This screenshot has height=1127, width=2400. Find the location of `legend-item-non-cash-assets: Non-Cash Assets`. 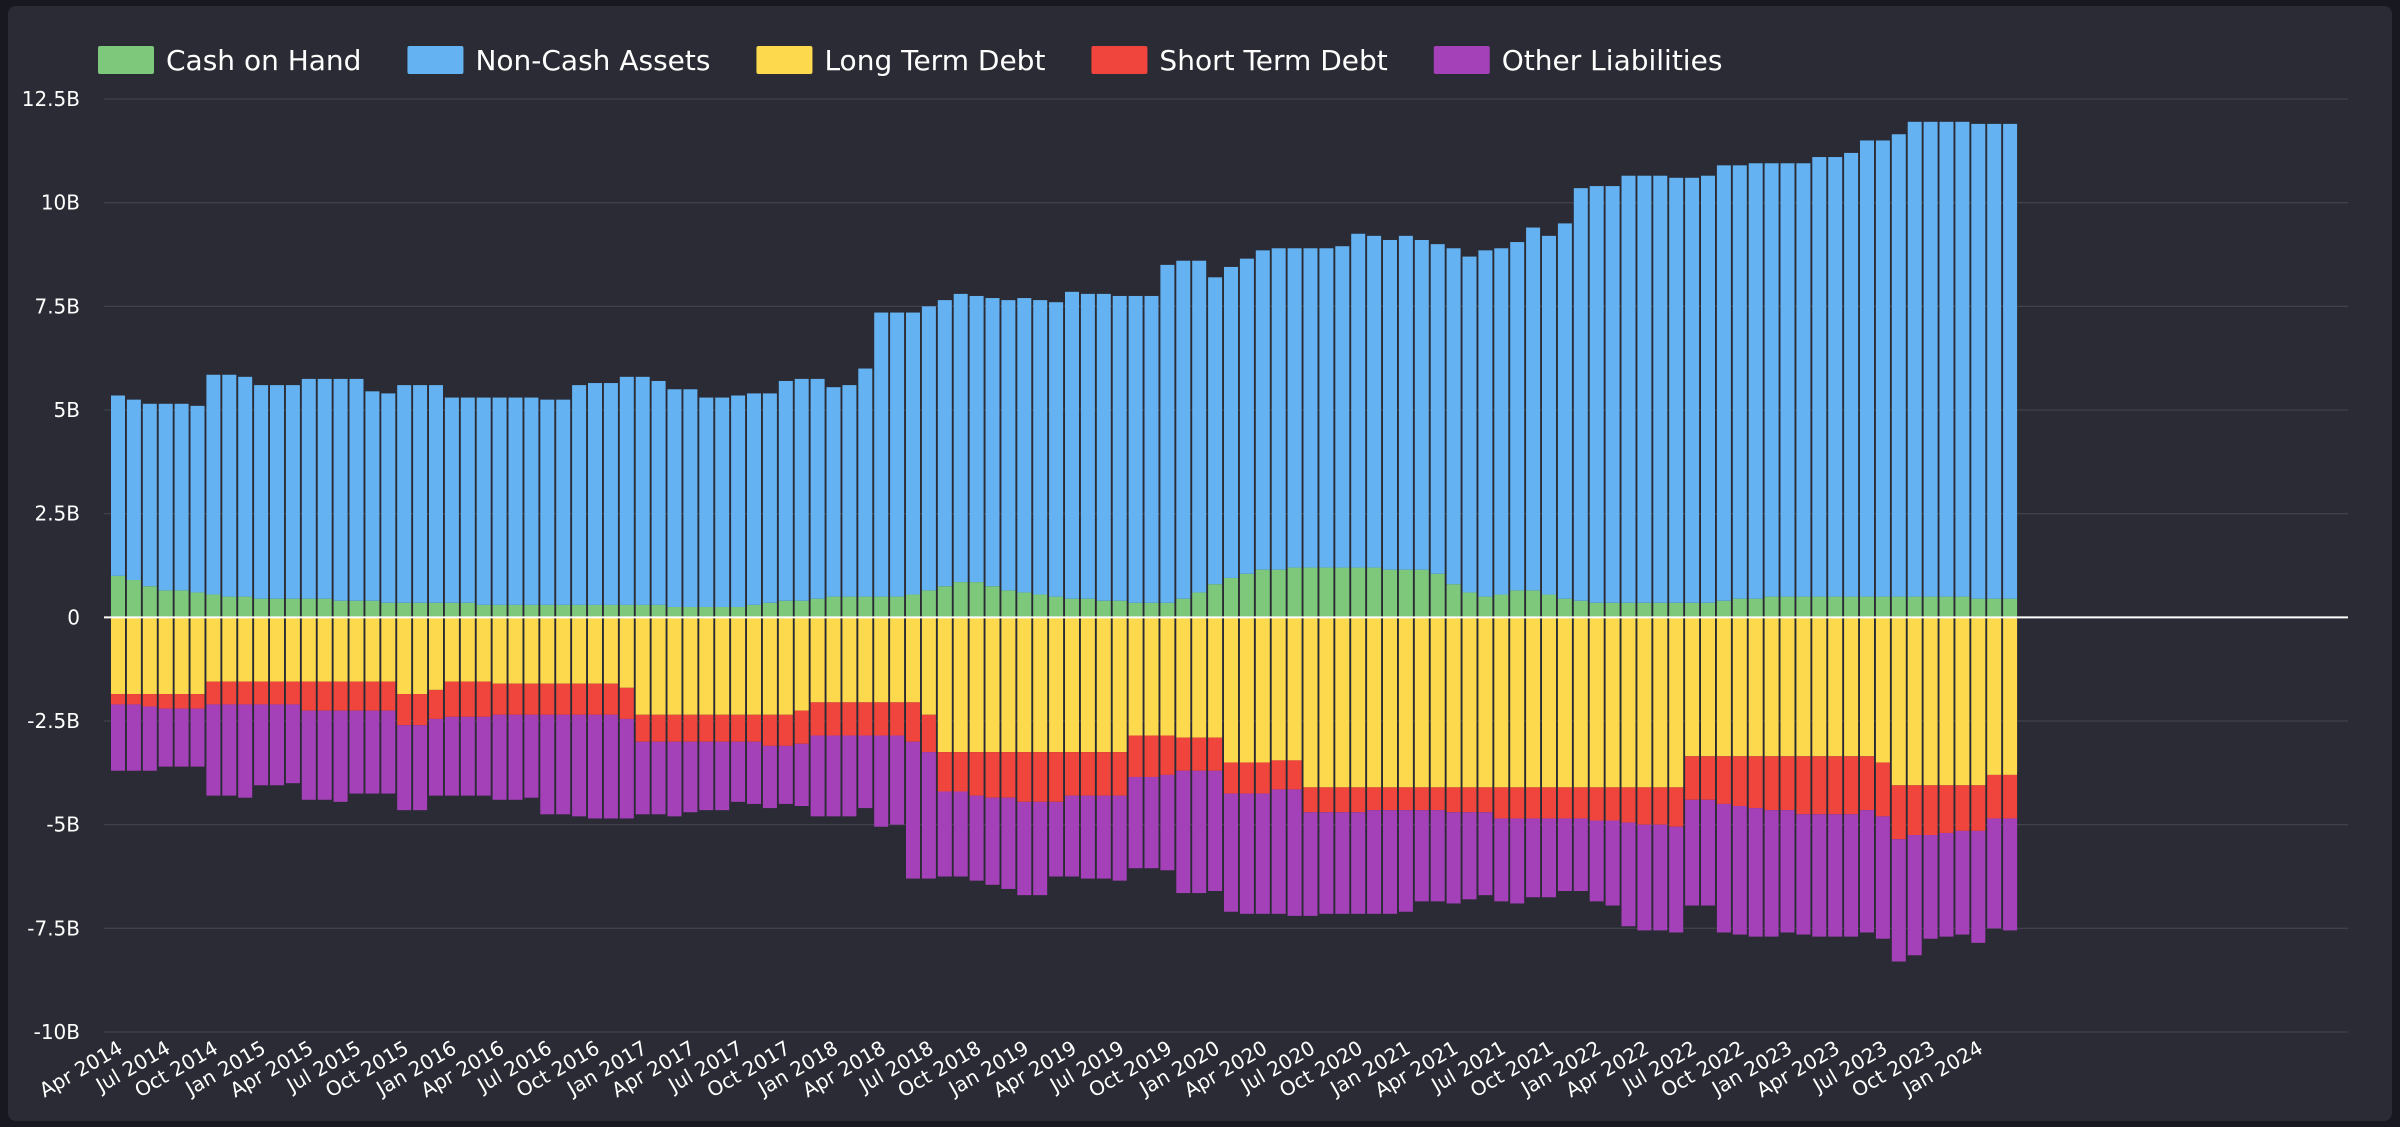

legend-item-non-cash-assets: Non-Cash Assets is located at coordinates (558, 60).